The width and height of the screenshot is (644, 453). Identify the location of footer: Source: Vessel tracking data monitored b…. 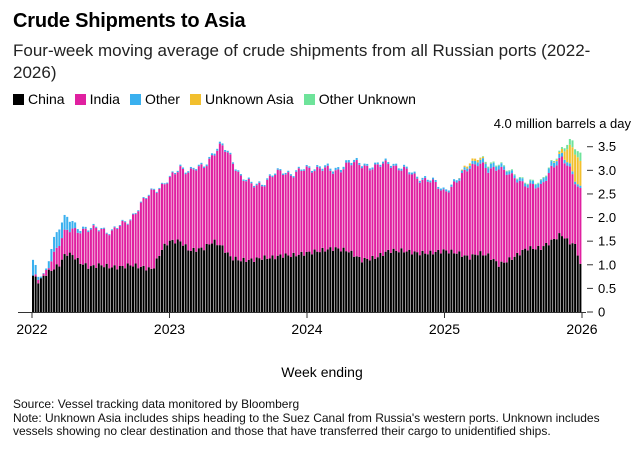
(324, 418).